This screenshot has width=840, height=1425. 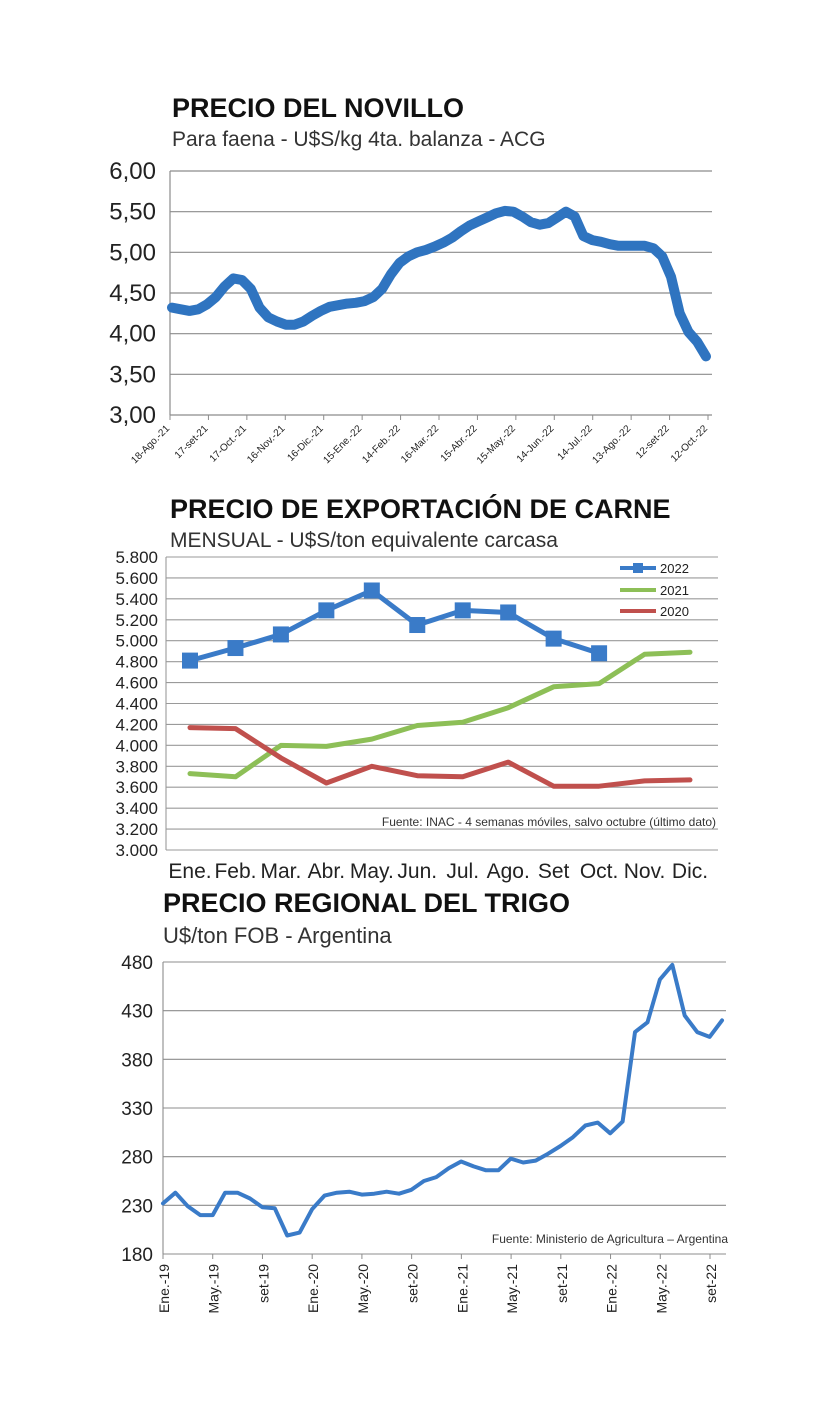 I want to click on y-tick-label: 380, so click(x=137, y=1060).